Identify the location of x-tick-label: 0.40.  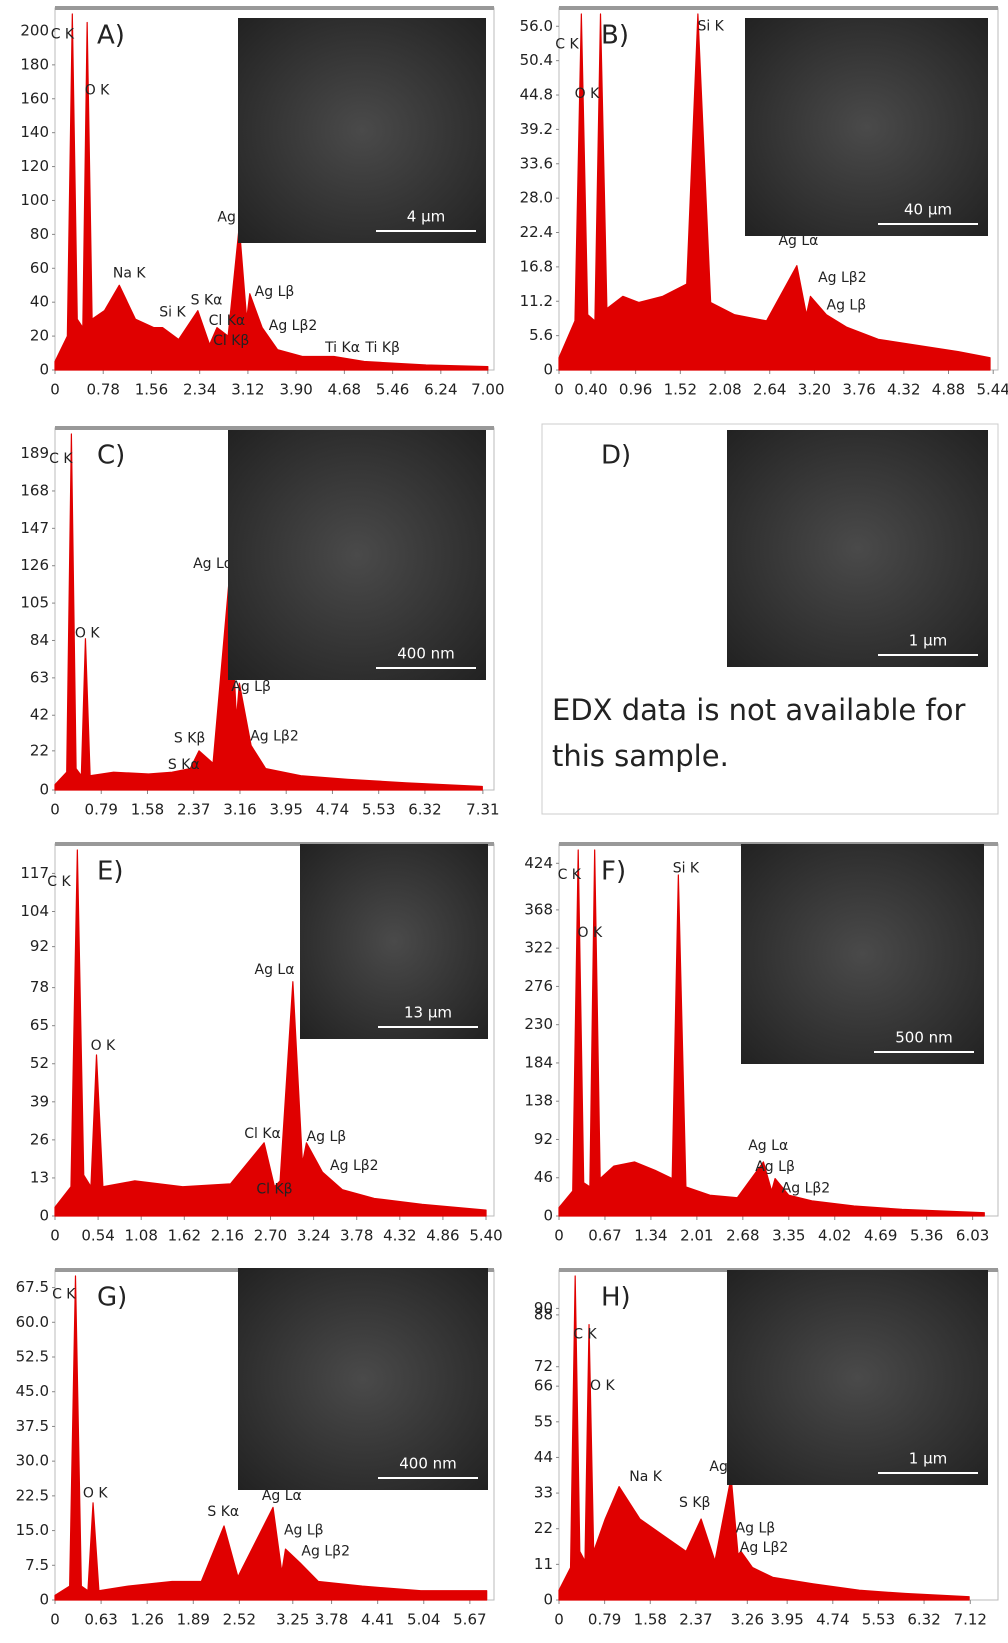
(590, 390).